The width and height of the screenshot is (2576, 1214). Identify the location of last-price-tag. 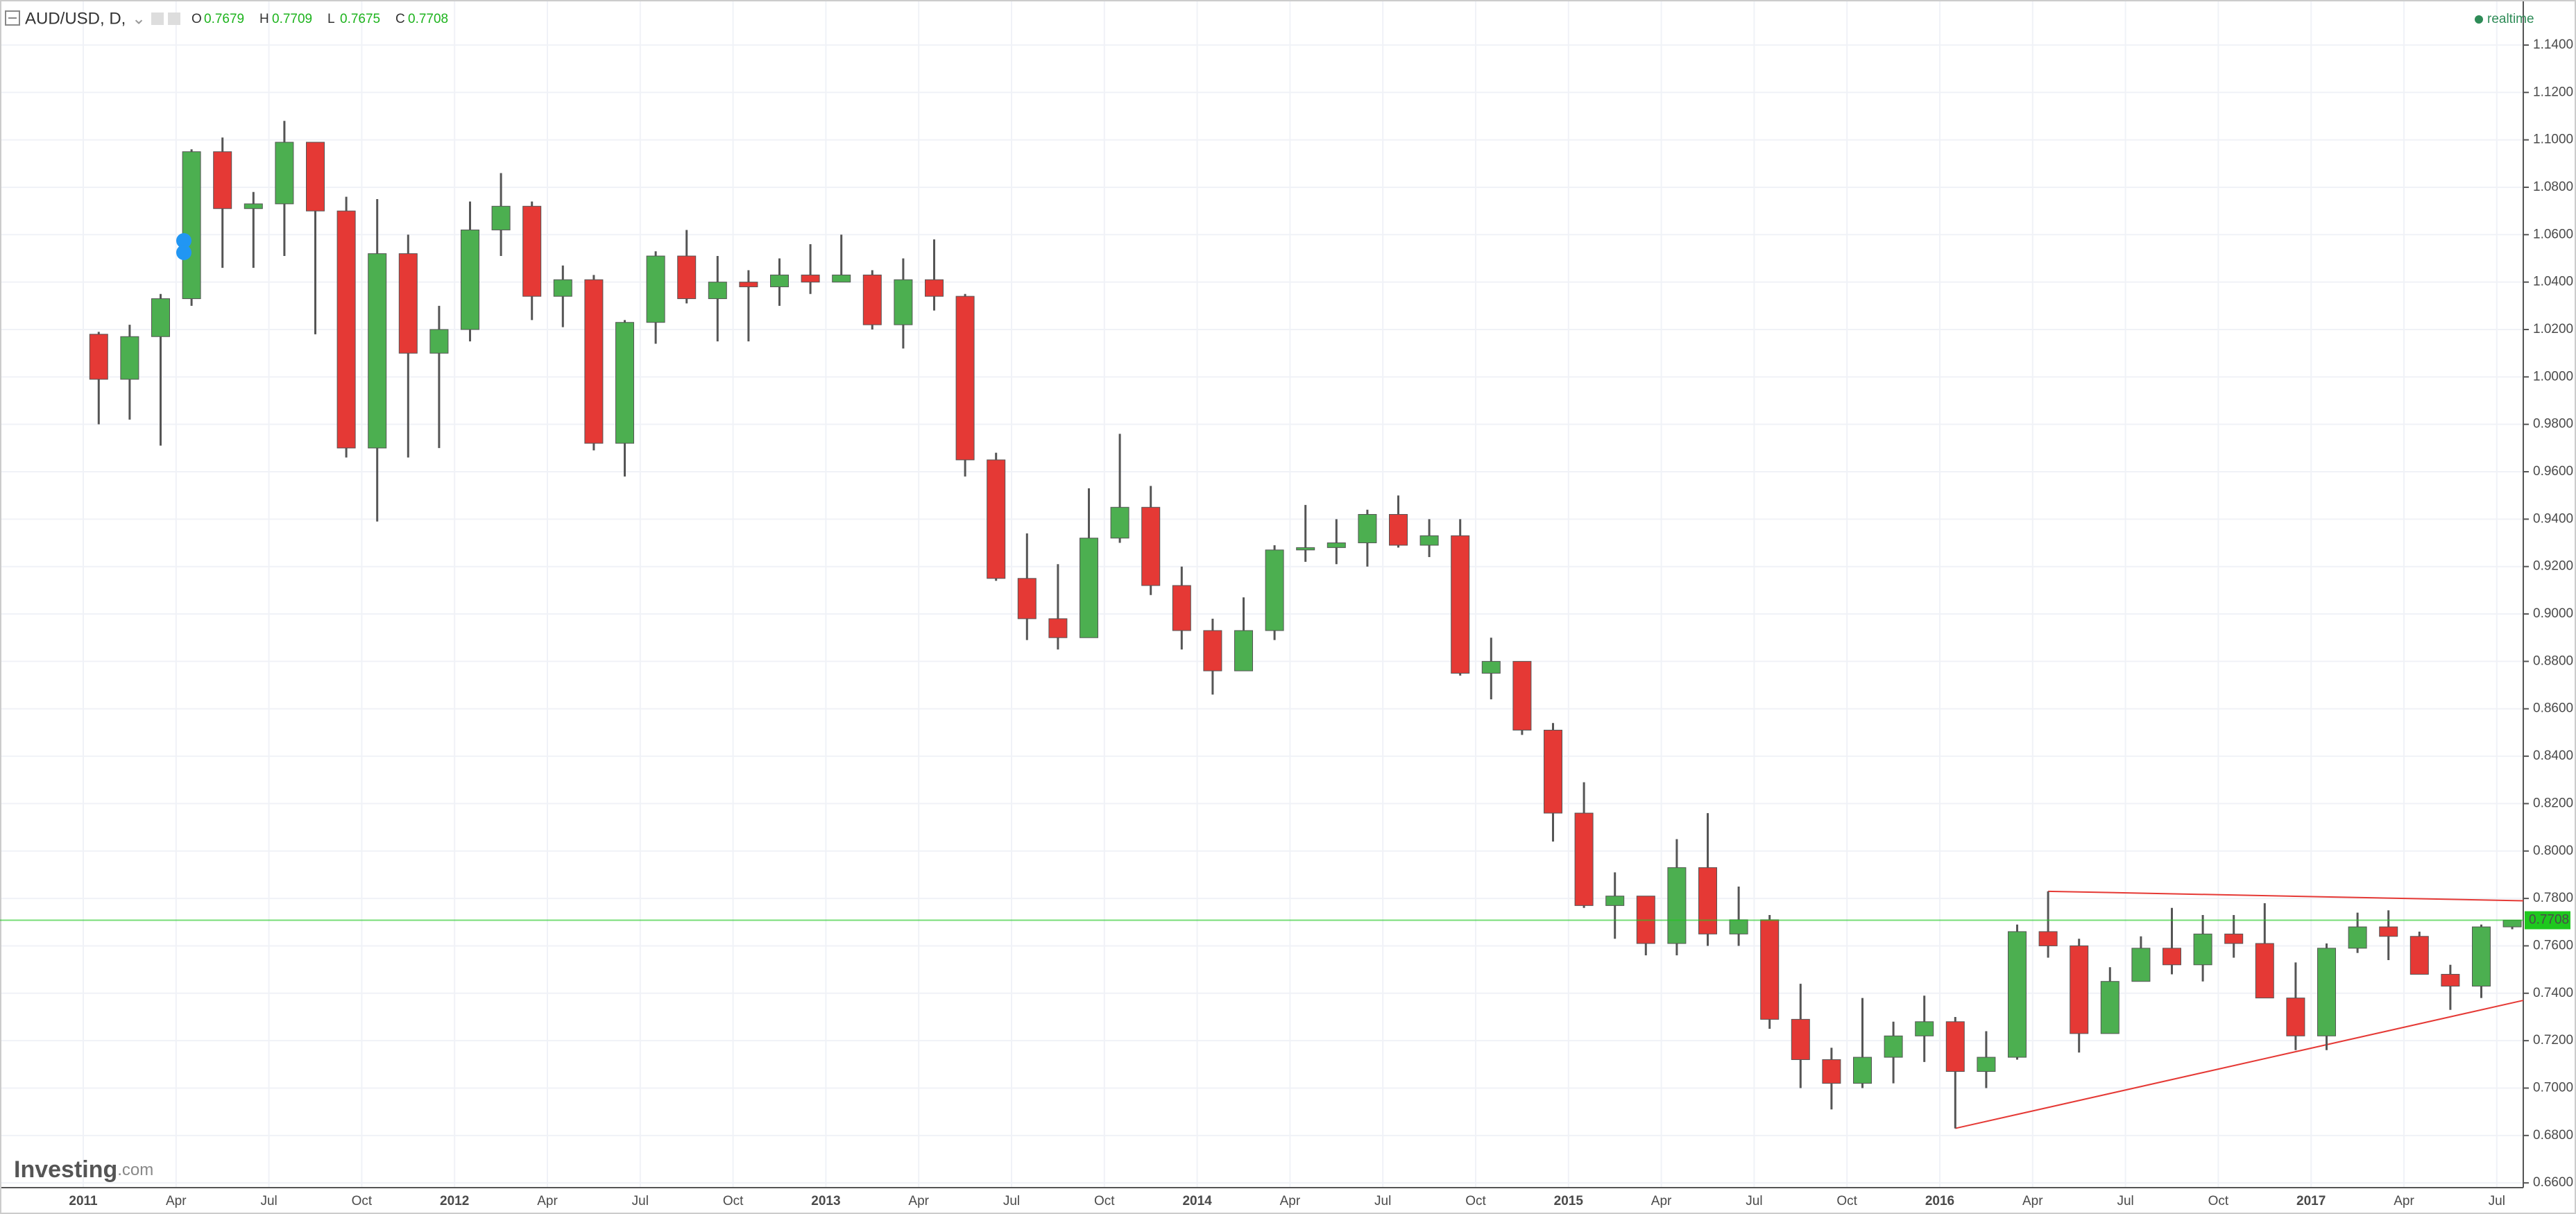
(2547, 920).